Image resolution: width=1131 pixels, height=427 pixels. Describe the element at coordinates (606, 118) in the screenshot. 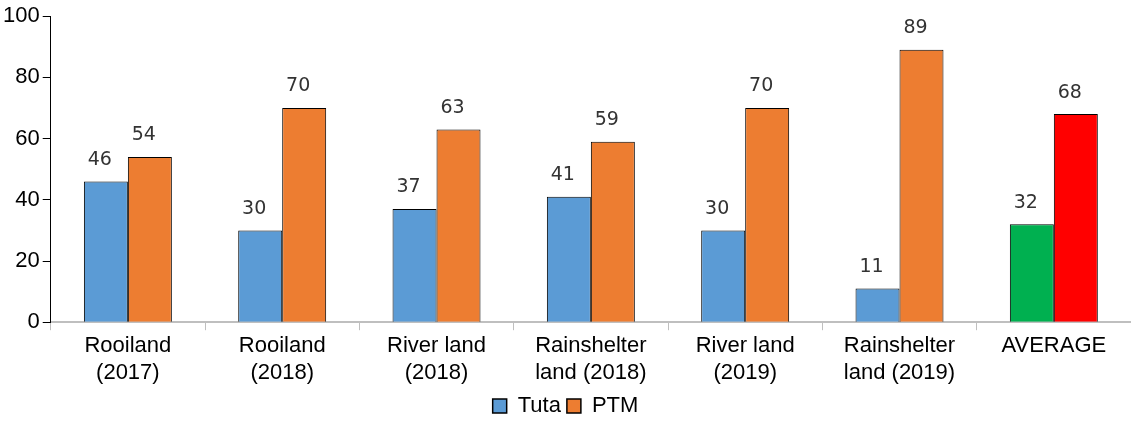

I see `data-label: 59` at that location.